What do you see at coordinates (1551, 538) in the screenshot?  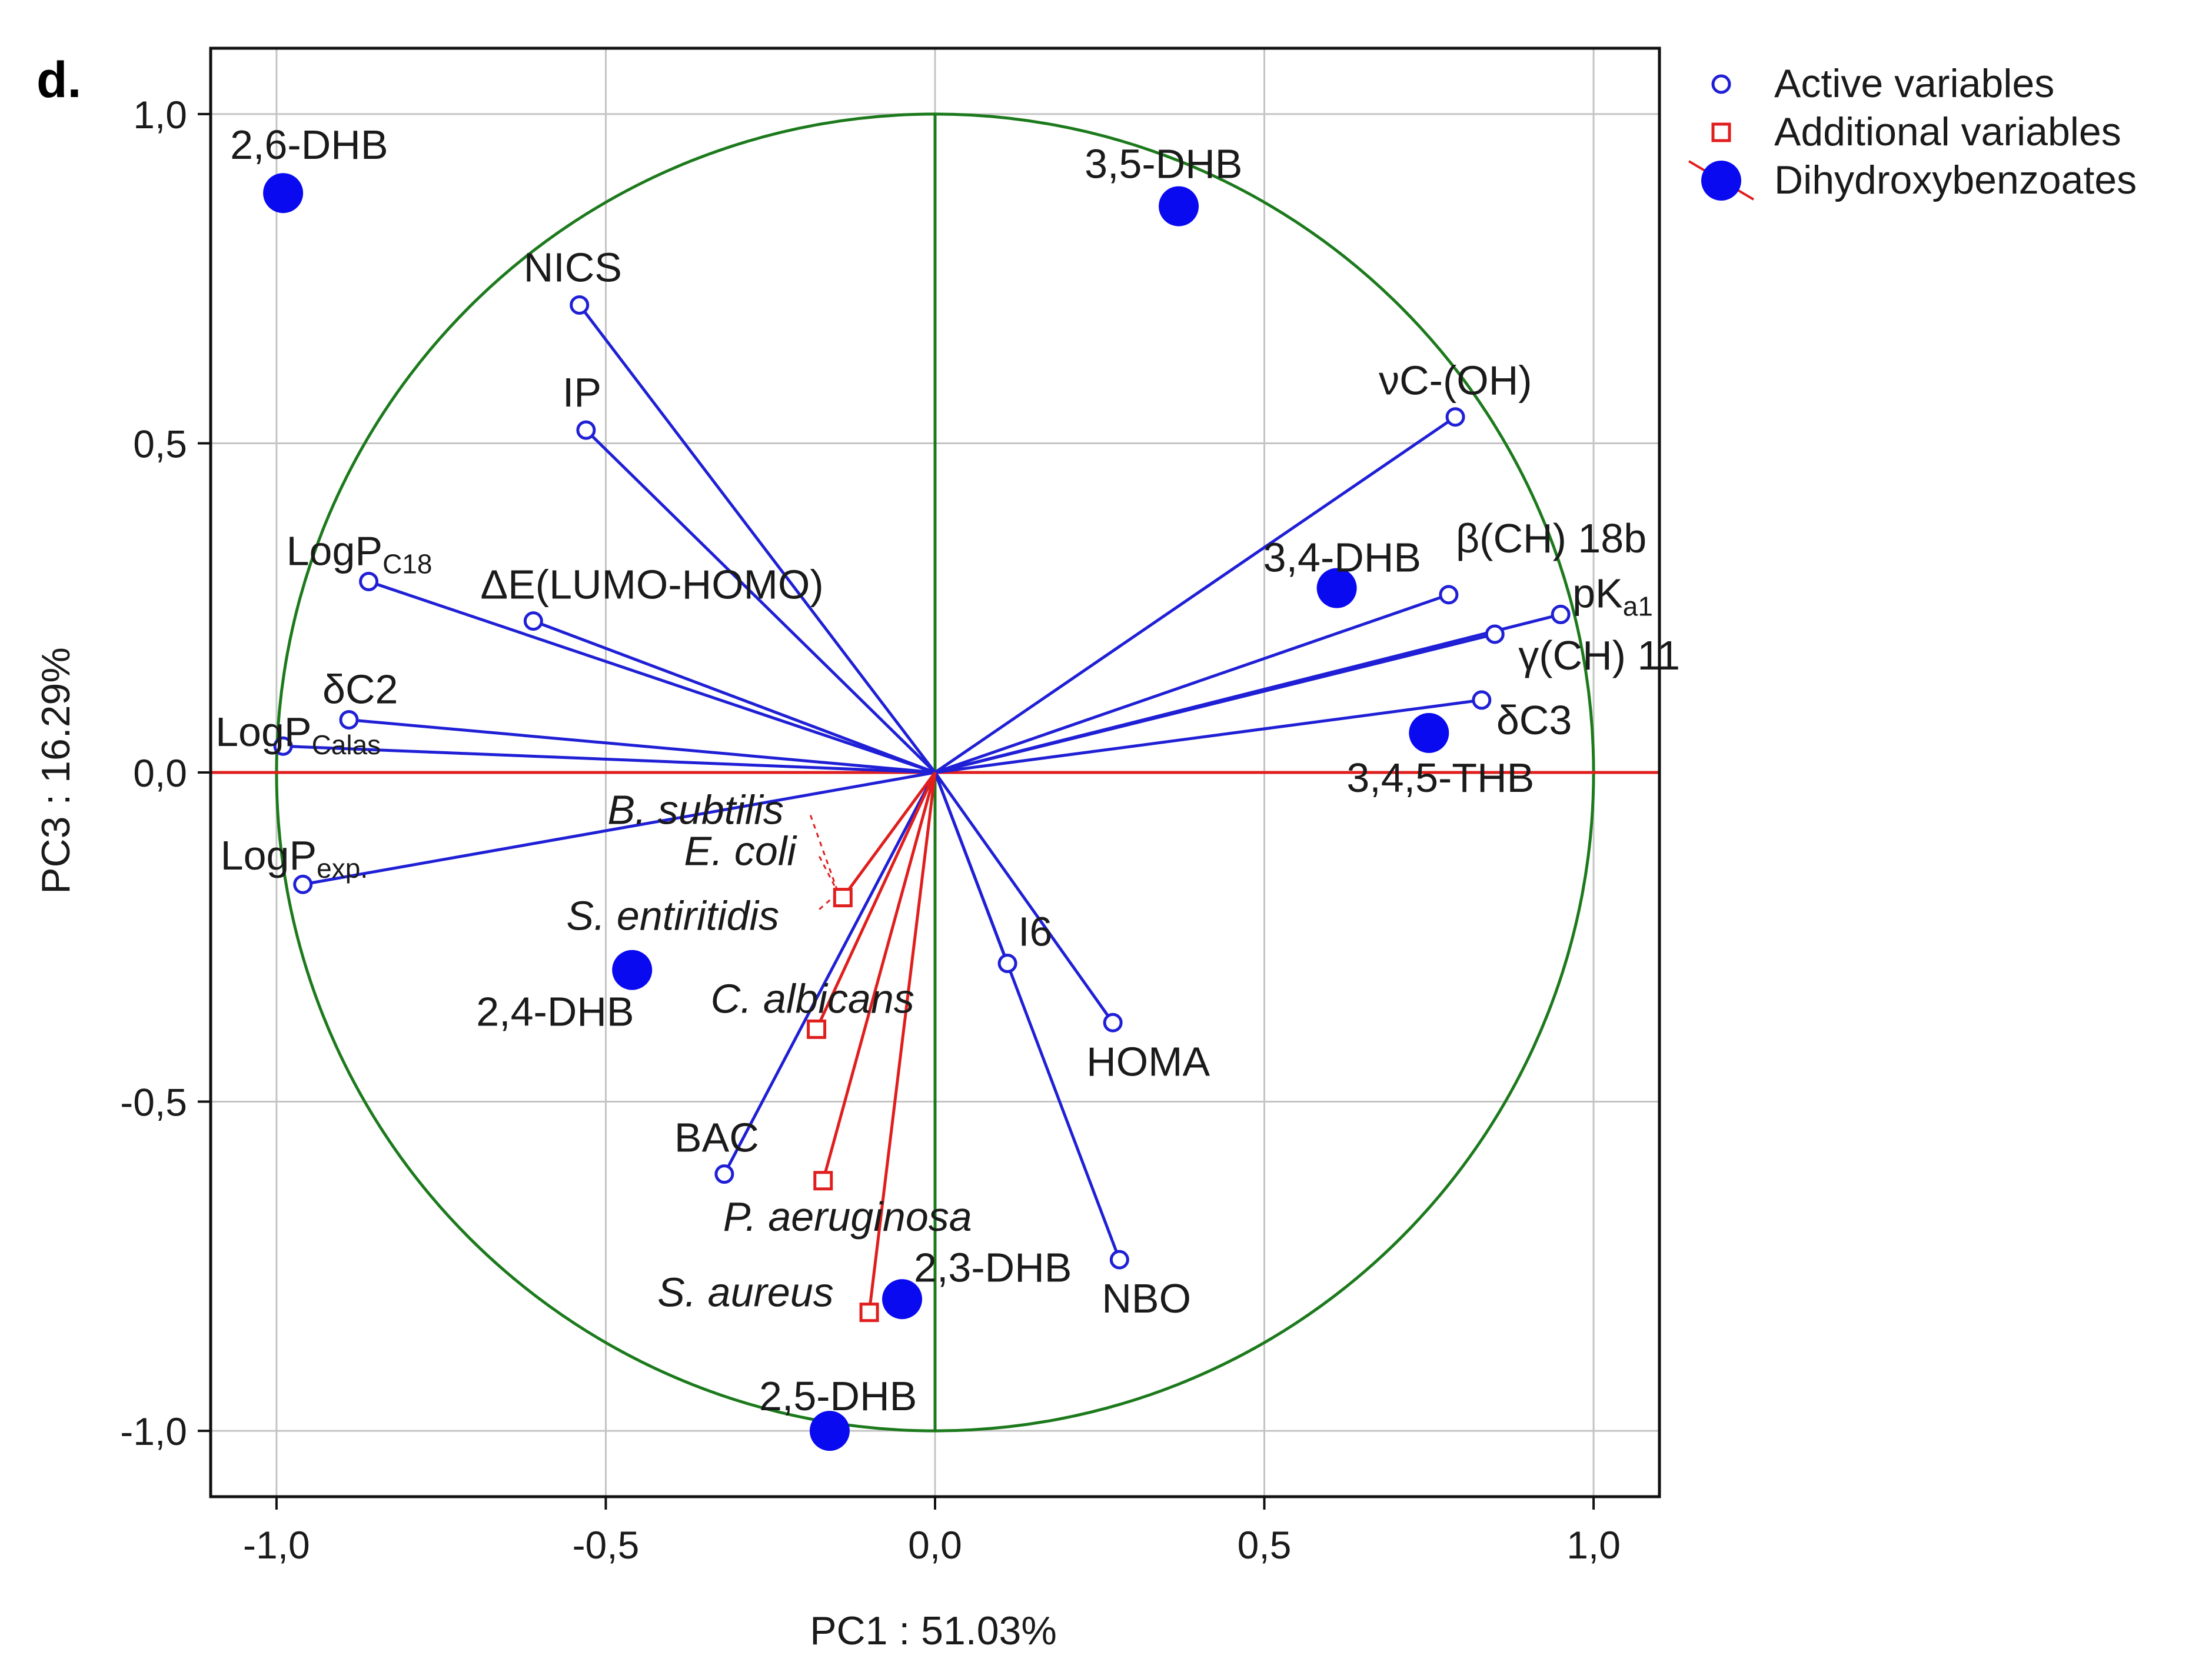 I see `active-variable-label: β(CH) 18b` at bounding box center [1551, 538].